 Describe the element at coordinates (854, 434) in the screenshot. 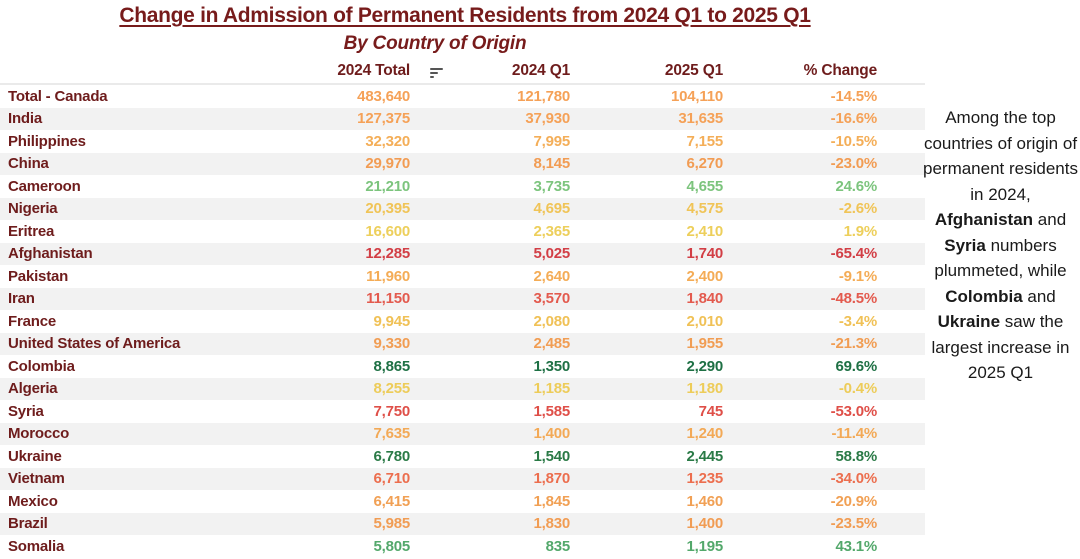

I see `pct-change-cell: -11.4%` at that location.